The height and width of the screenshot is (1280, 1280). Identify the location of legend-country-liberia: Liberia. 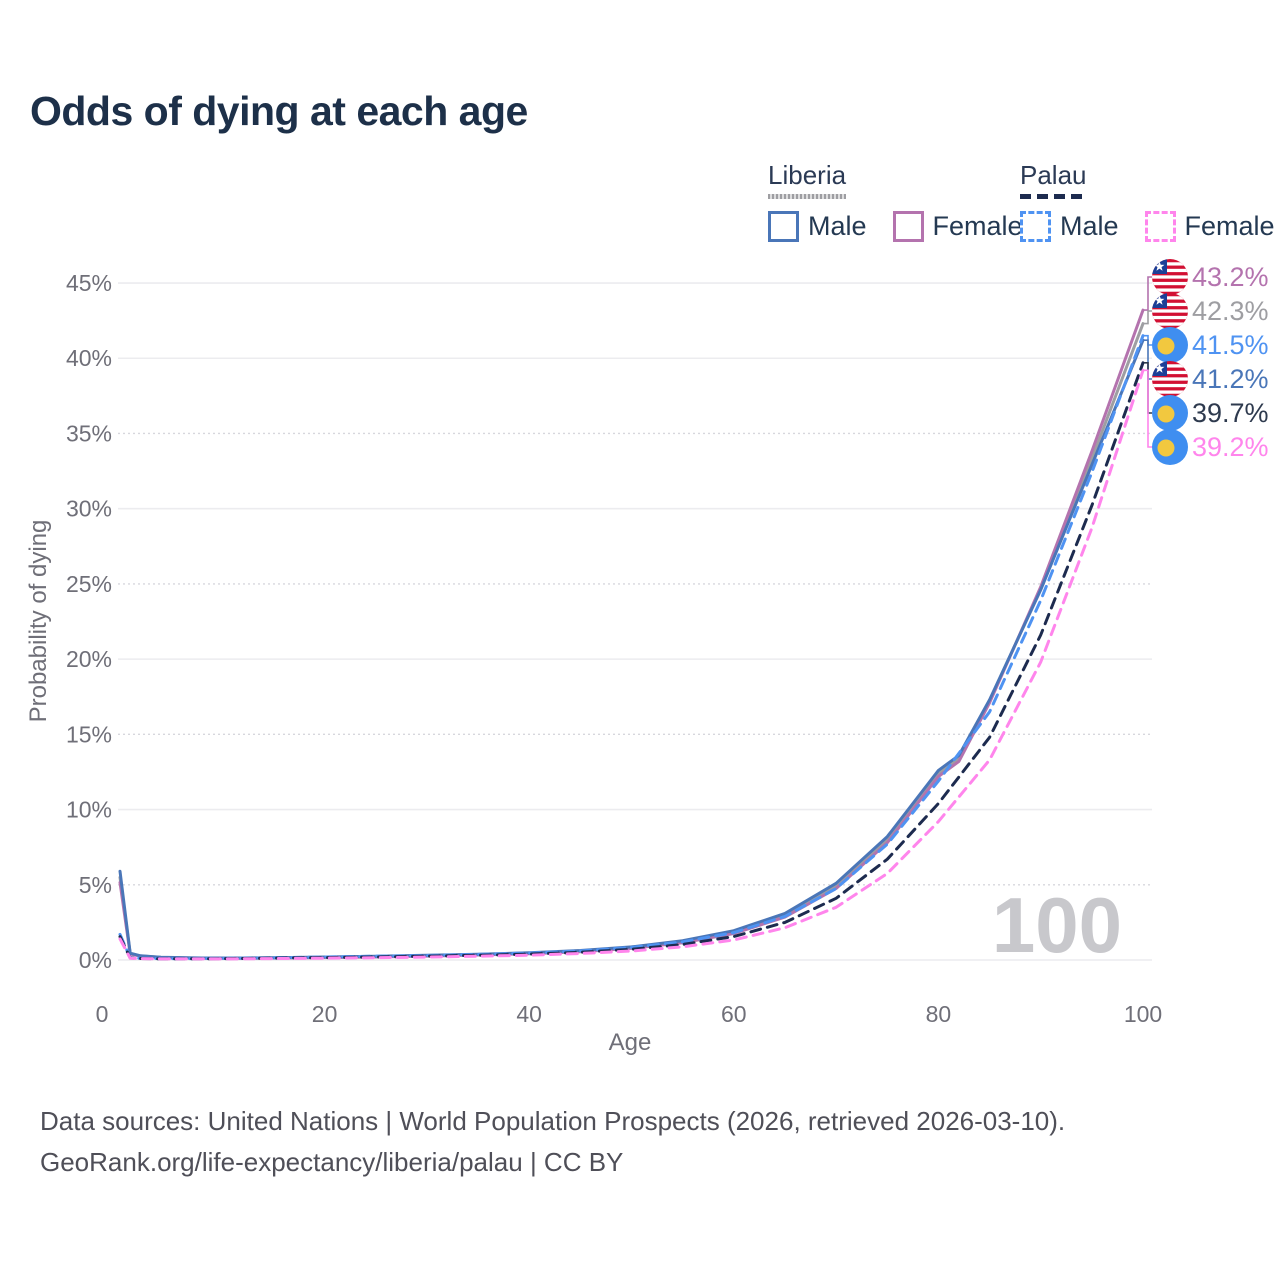
(807, 175).